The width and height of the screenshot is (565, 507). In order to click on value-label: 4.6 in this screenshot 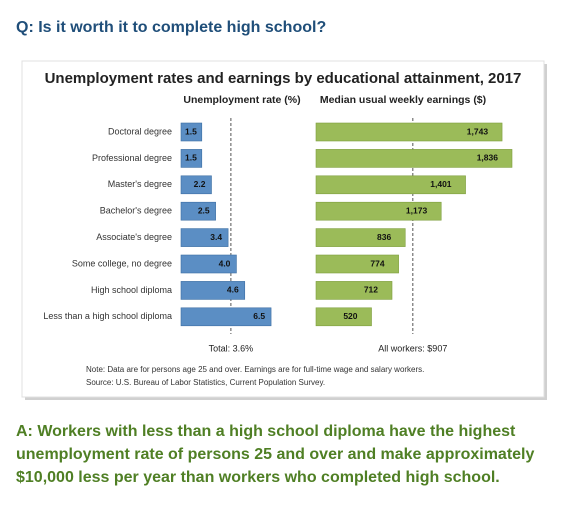, I will do `click(233, 290)`.